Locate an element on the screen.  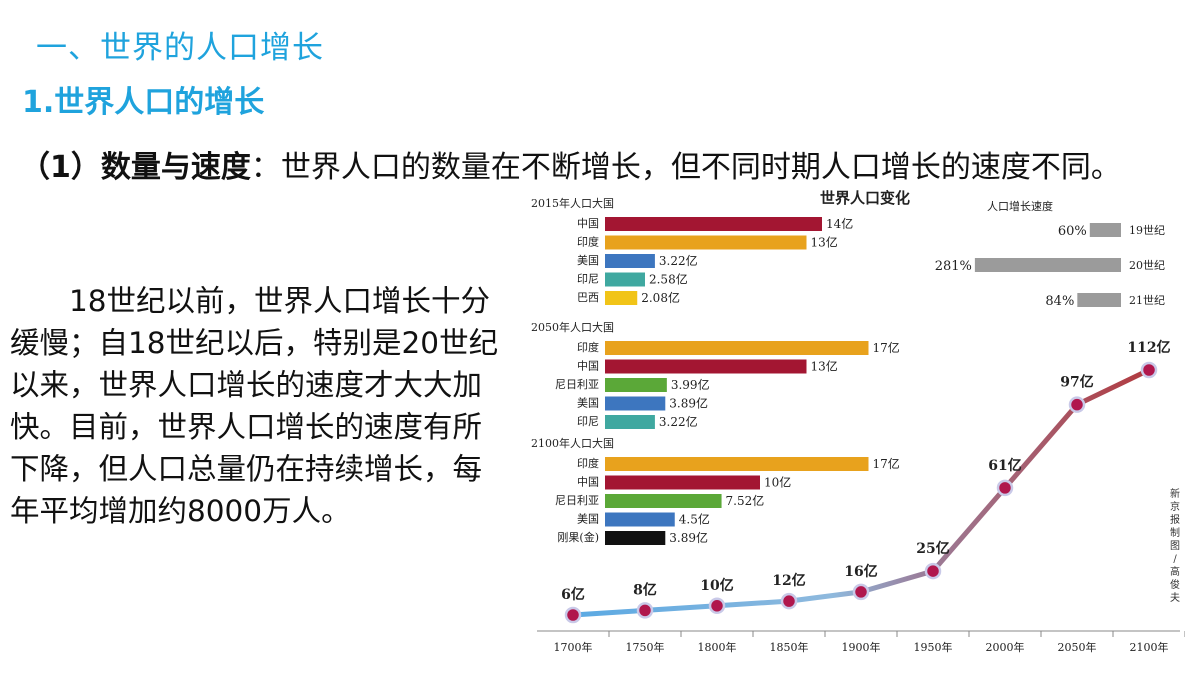
bar-value-label: 2.58亿 is located at coordinates (668, 279).